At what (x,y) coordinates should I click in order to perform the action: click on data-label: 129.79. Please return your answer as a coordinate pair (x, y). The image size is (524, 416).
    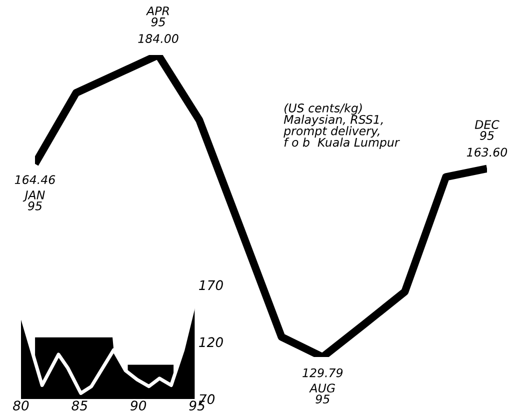
    Looking at the image, I should click on (322, 373).